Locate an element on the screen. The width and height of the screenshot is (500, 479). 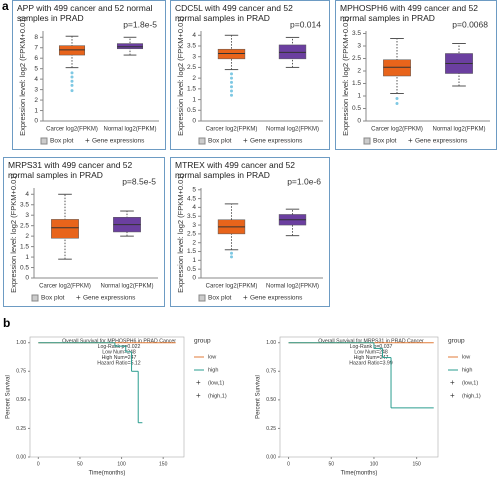
annotation: p=8.5e-5 is located at coordinates (139, 181).